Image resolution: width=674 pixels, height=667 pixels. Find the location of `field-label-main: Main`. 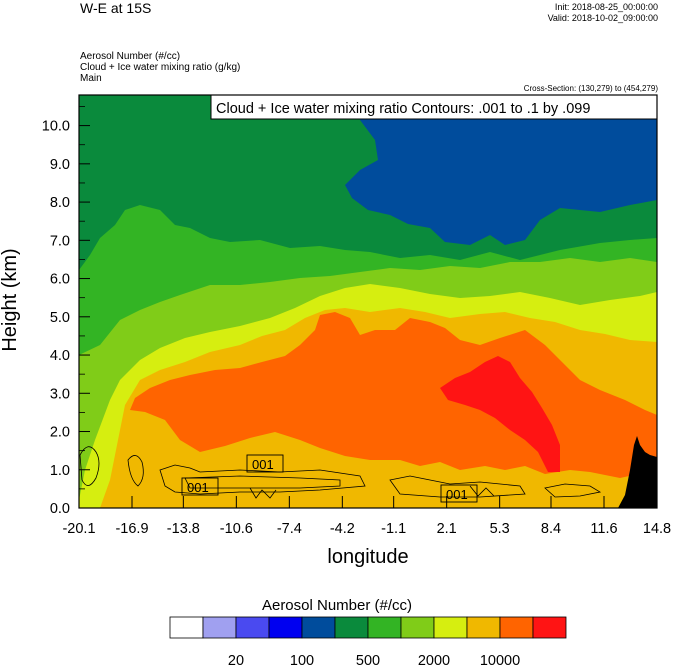

field-label-main: Main is located at coordinates (91, 78).